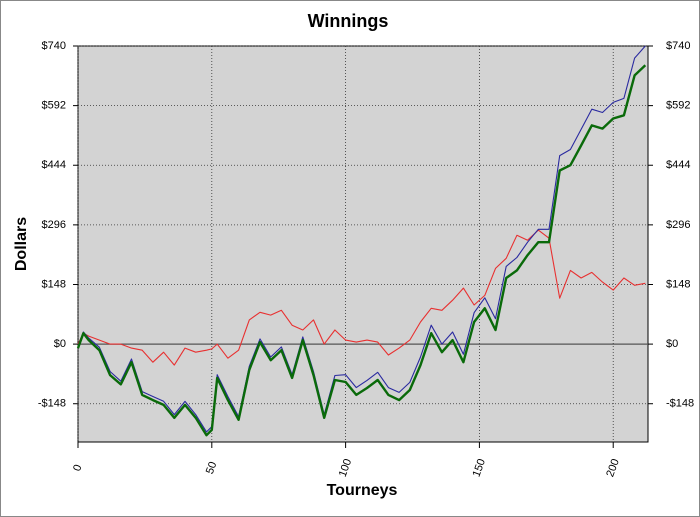 This screenshot has width=700, height=517. Describe the element at coordinates (362, 490) in the screenshot. I see `x-axis-title: Tourneys` at that location.